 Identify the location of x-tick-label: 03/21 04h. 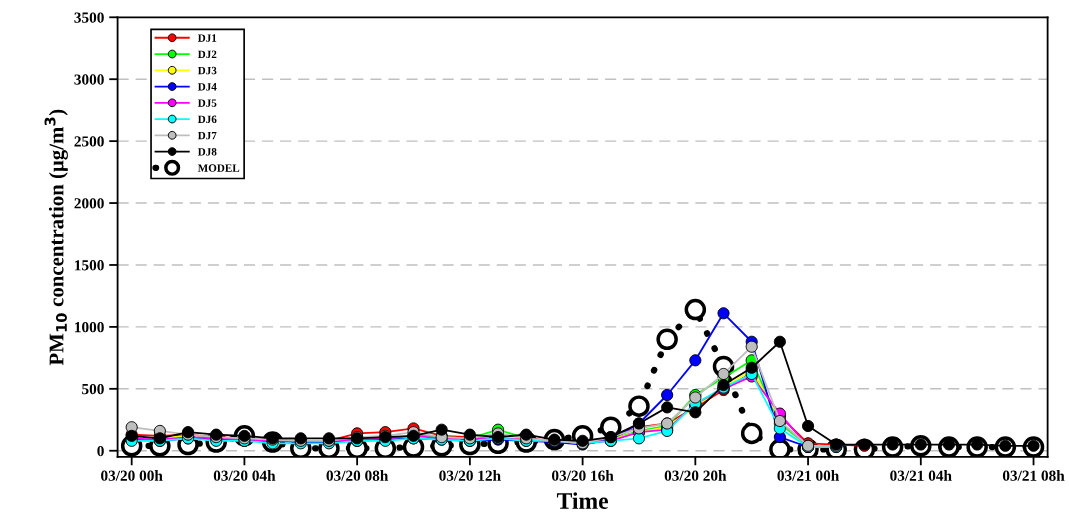
(921, 475).